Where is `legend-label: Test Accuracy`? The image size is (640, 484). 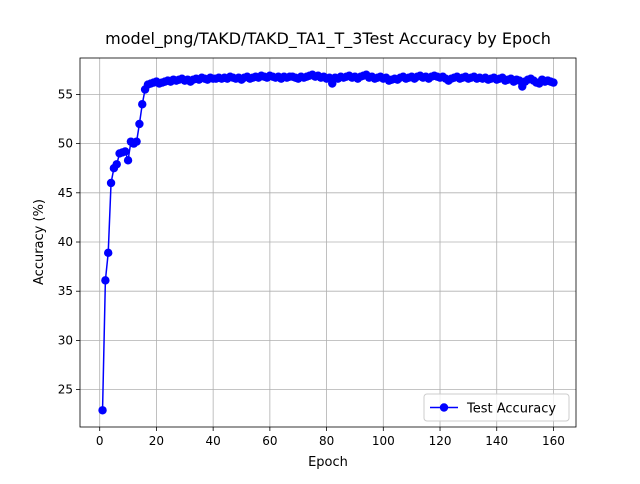 legend-label: Test Accuracy is located at coordinates (511, 409).